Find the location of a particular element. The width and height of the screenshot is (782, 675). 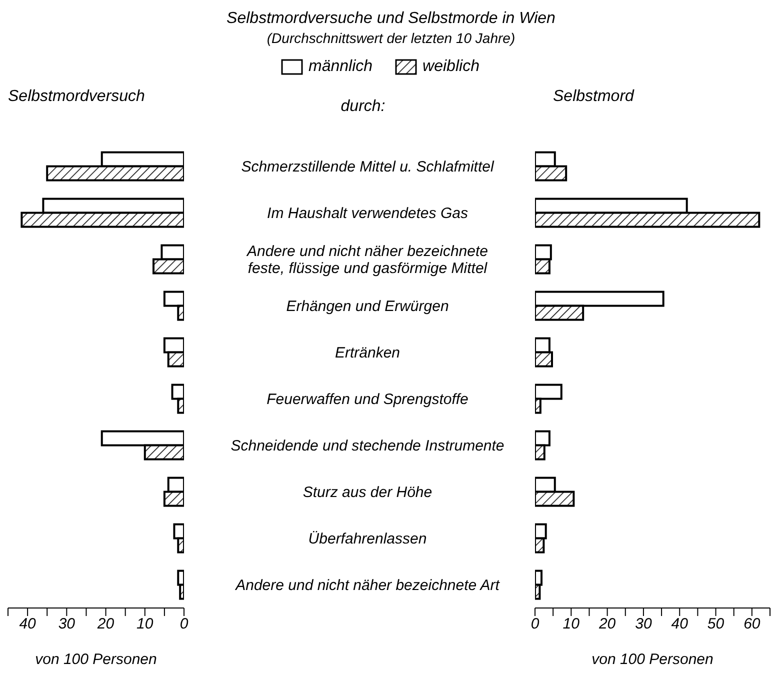

text: Selbstmordversuche und Selbstmorde in Wien is located at coordinates (391, 19).